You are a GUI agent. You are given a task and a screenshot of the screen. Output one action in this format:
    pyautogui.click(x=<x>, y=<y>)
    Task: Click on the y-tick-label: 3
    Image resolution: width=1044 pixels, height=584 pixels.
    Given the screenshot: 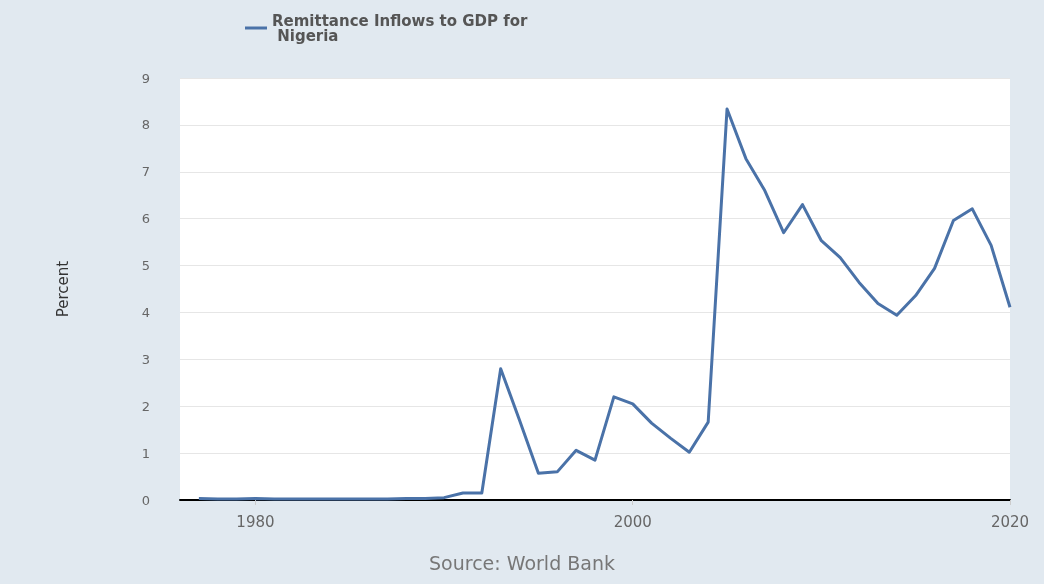 What is the action you would take?
    pyautogui.click(x=145, y=359)
    